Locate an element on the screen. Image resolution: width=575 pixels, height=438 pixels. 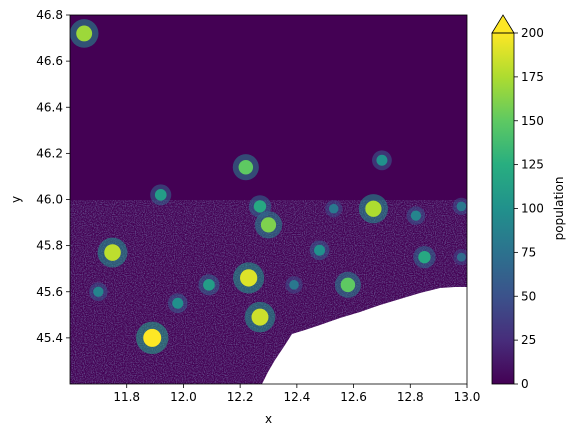
colorbar-tick-label: 0 is located at coordinates (525, 384).